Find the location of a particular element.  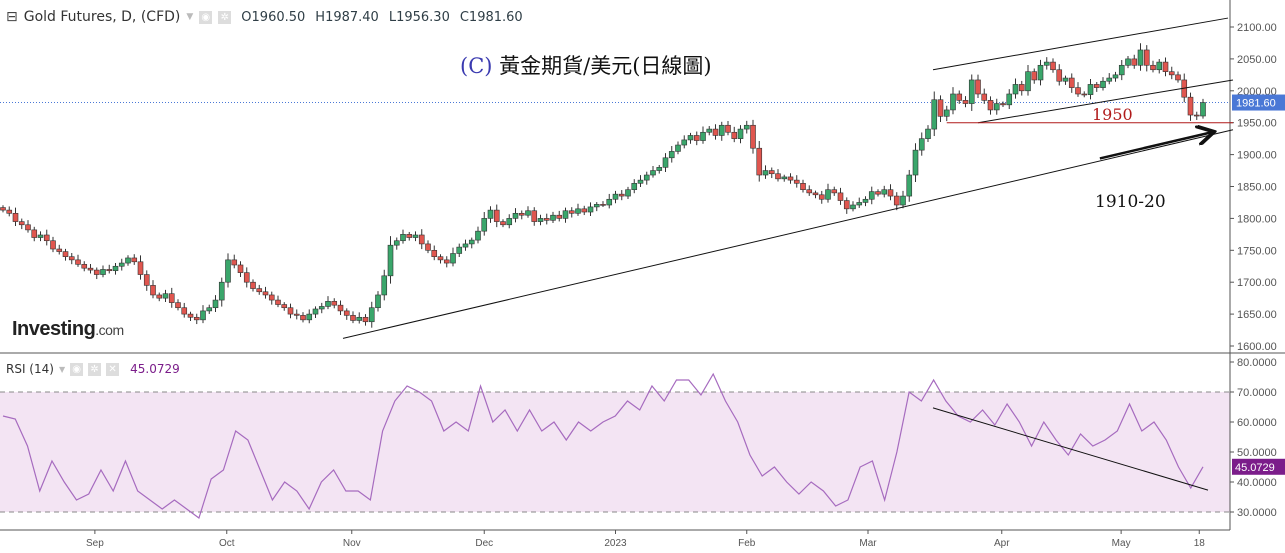

low-value: L1956.30 is located at coordinates (419, 17).